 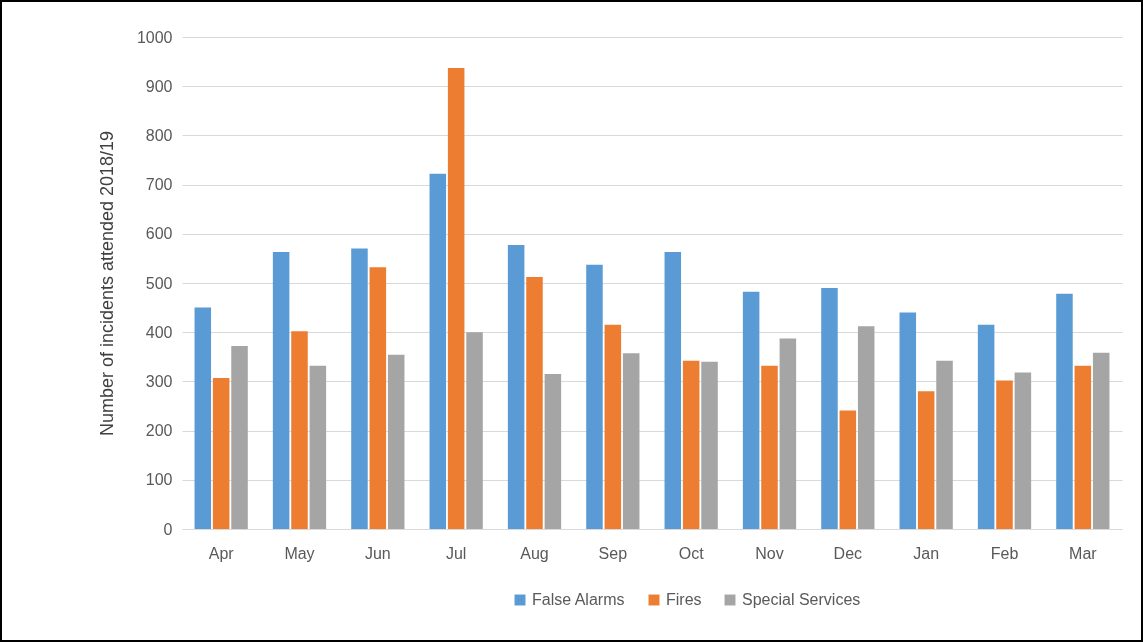 What do you see at coordinates (159, 332) in the screenshot?
I see `y-tick-label: 400` at bounding box center [159, 332].